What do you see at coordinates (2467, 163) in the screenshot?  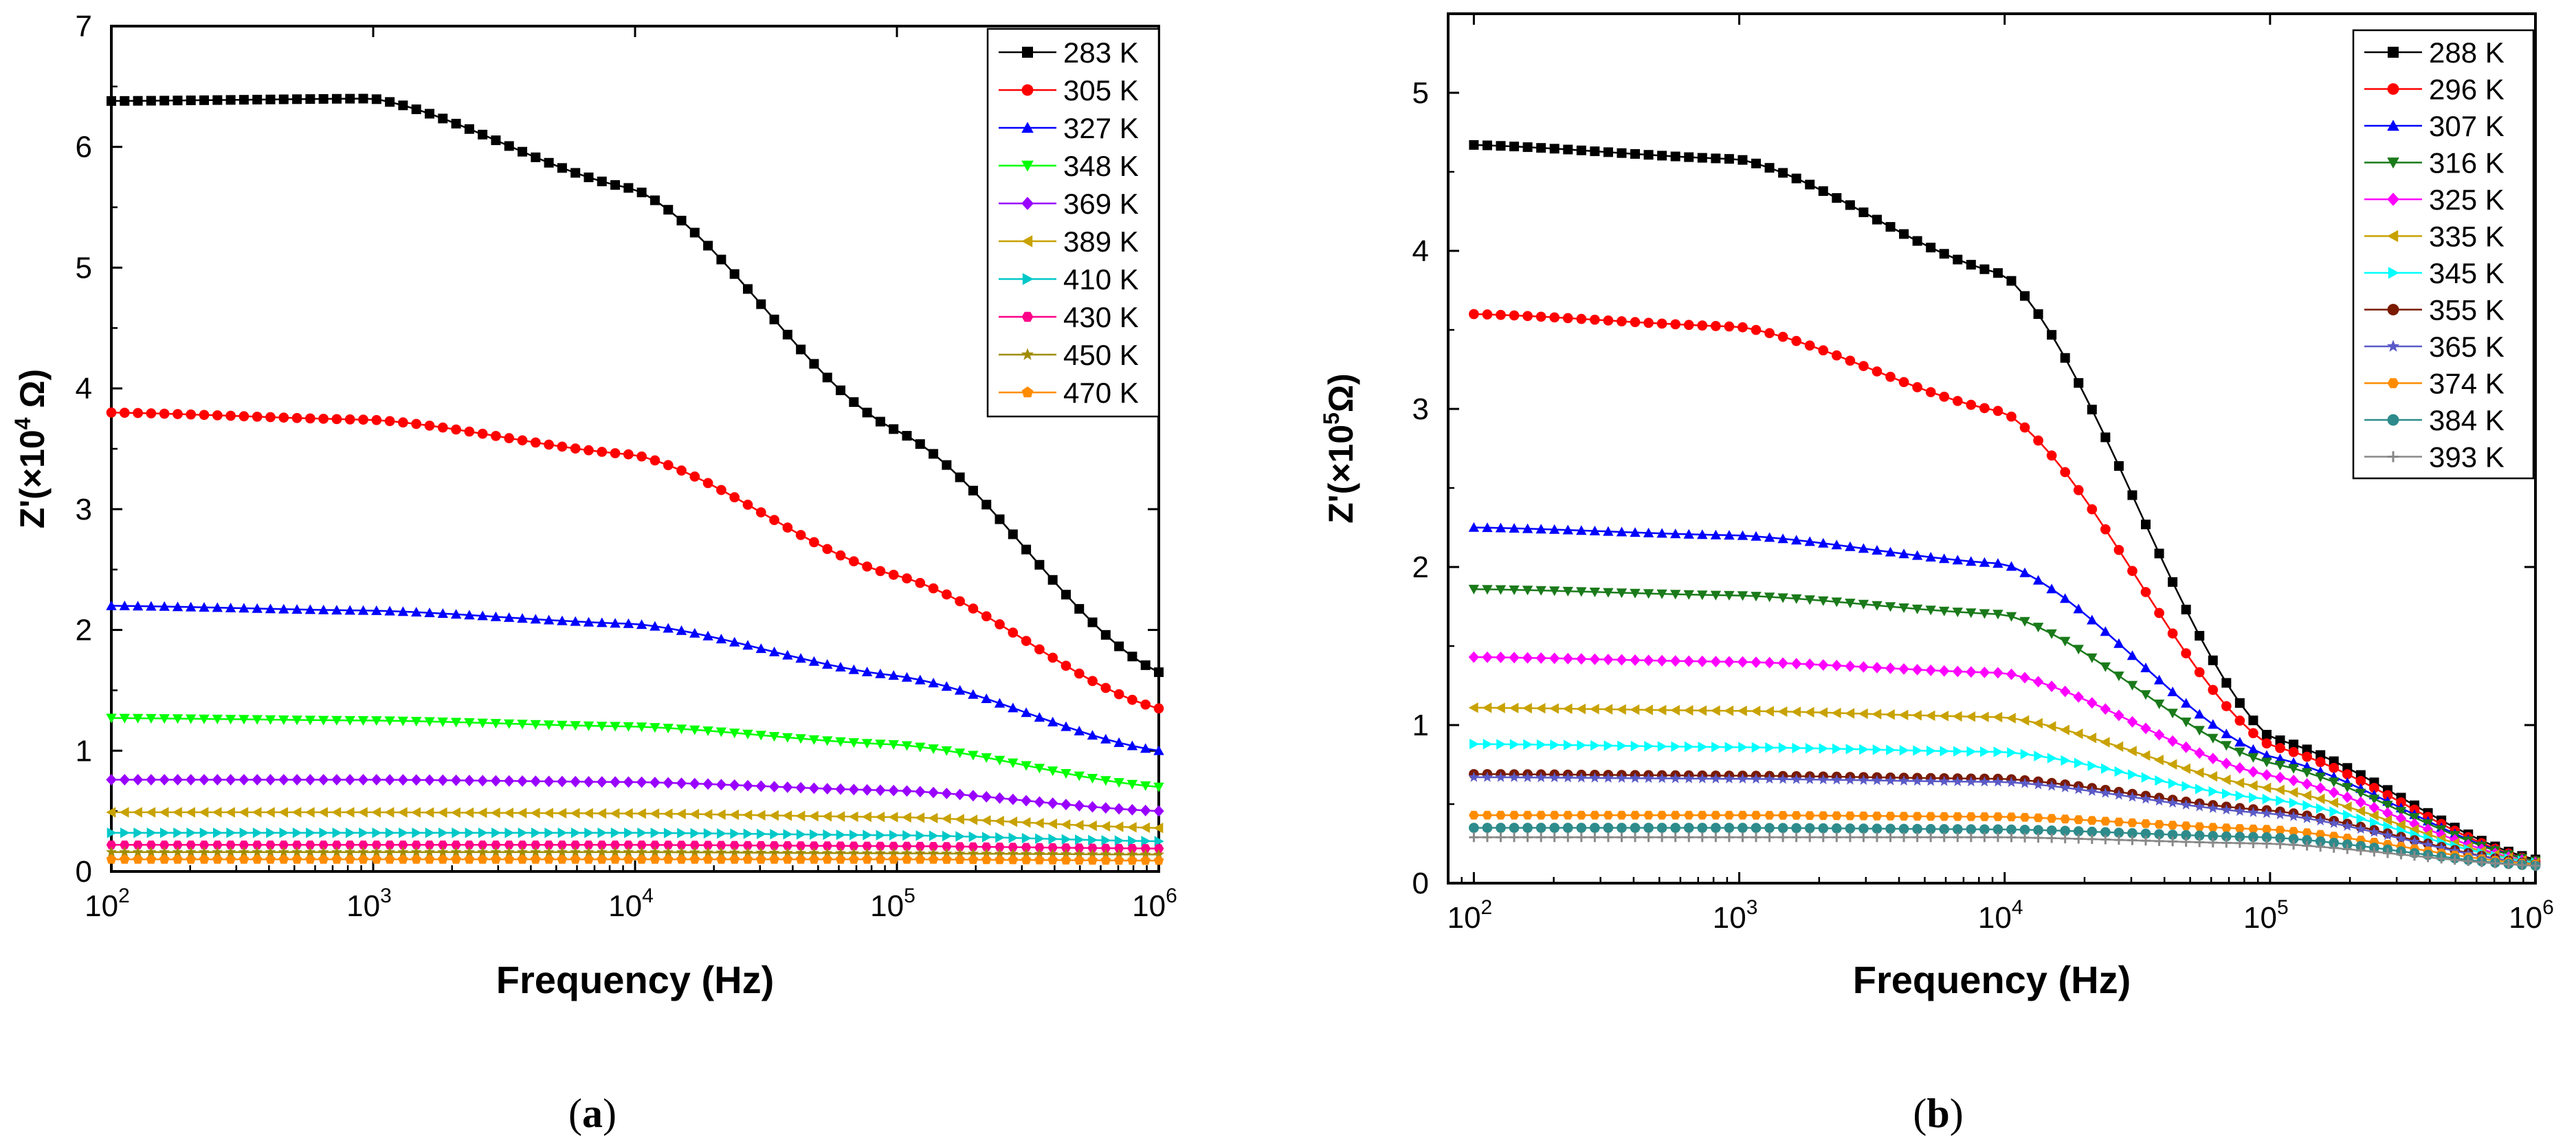 I see `legend-entry: 316 K` at bounding box center [2467, 163].